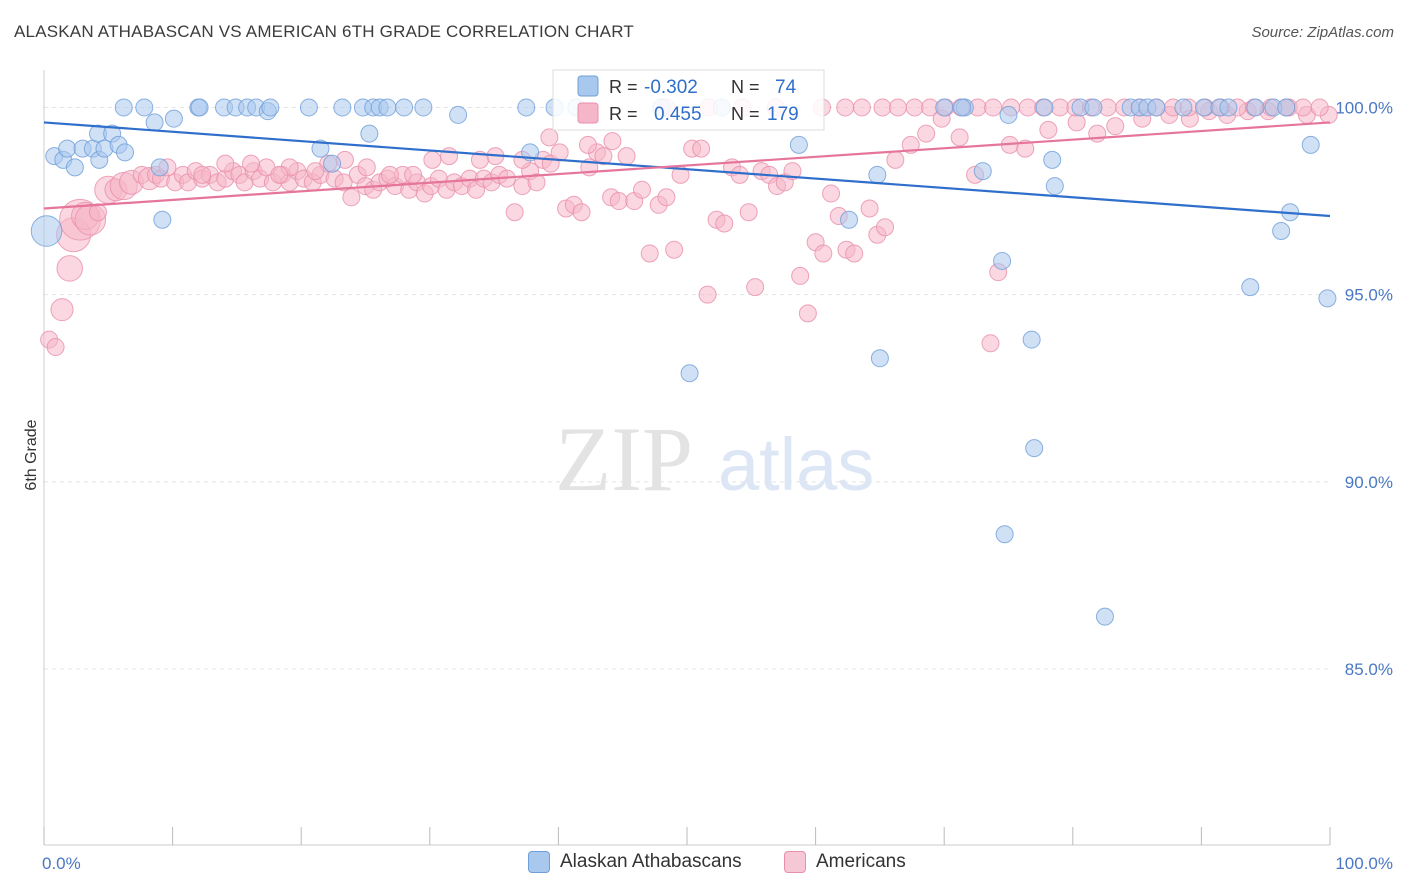  I want to click on stats-swatch-blue, so click(588, 86).